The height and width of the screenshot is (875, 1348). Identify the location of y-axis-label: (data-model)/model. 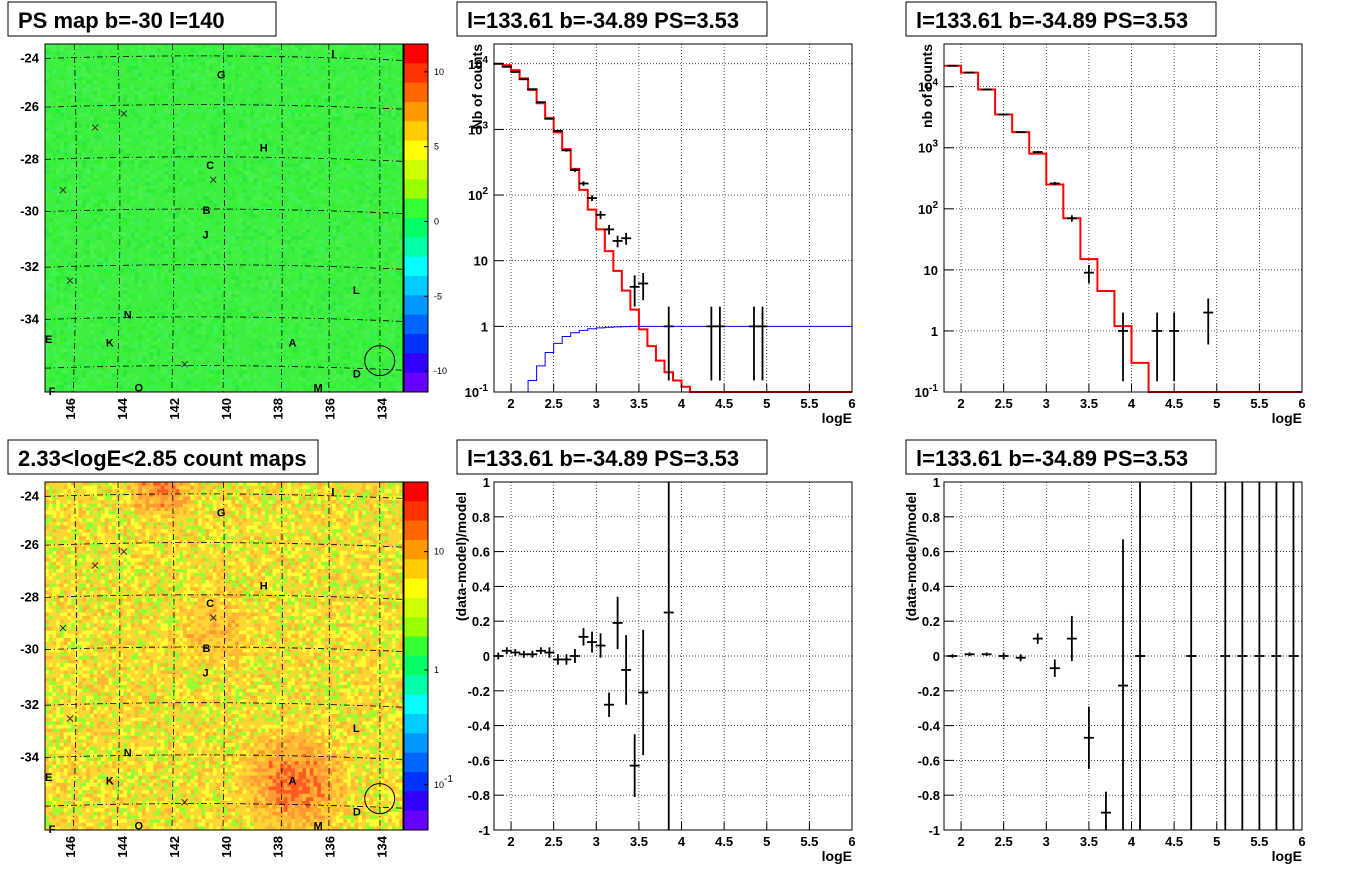
(461, 556).